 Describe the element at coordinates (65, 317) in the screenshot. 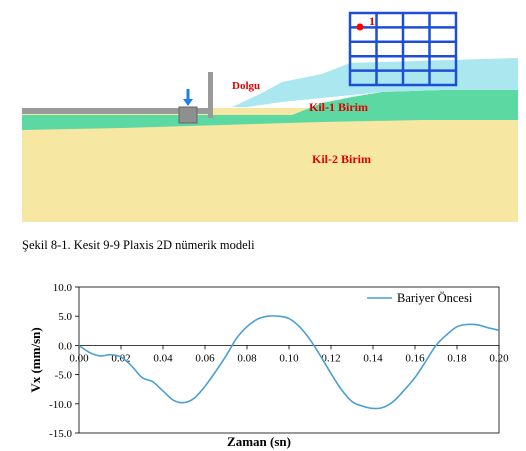

I see `y-tick-label: 5.0` at that location.